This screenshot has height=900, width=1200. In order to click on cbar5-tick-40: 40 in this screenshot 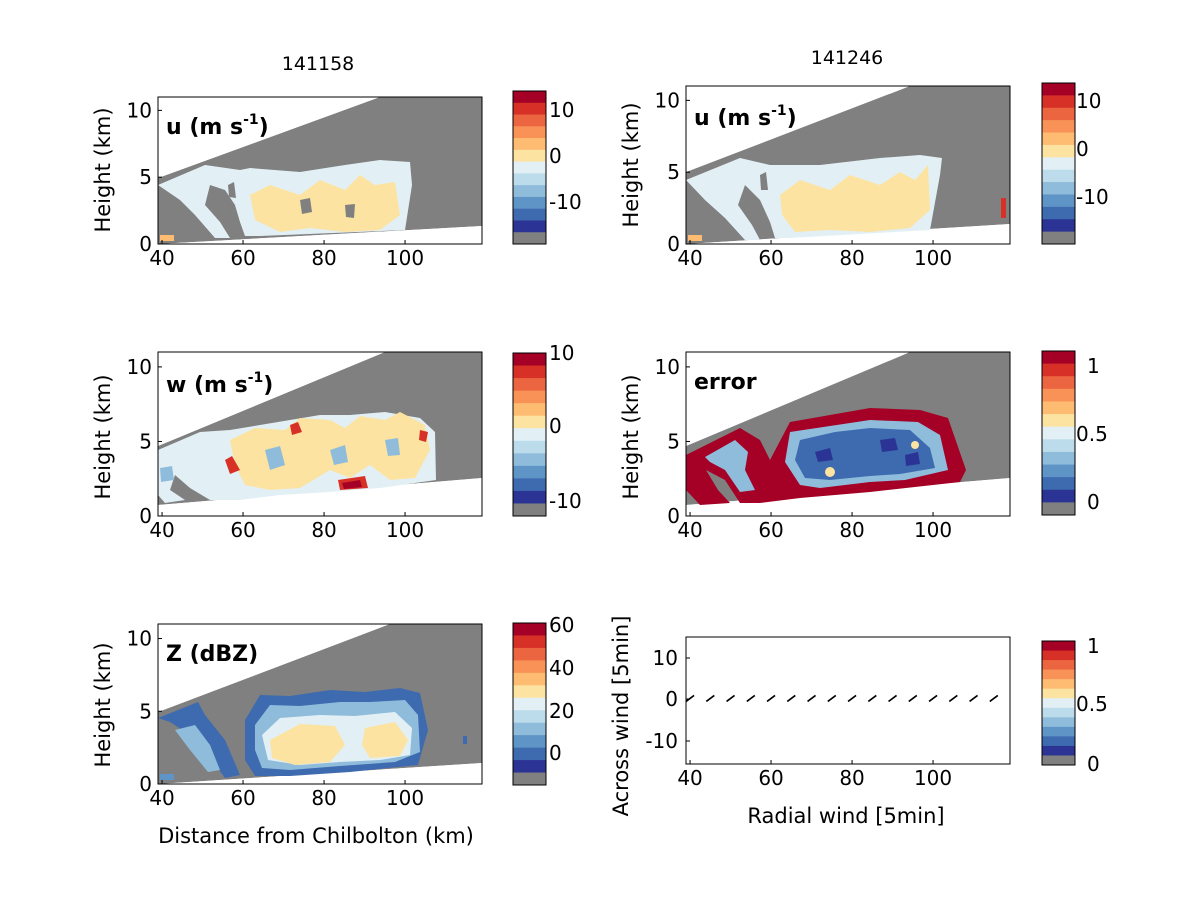, I will do `click(561, 668)`.